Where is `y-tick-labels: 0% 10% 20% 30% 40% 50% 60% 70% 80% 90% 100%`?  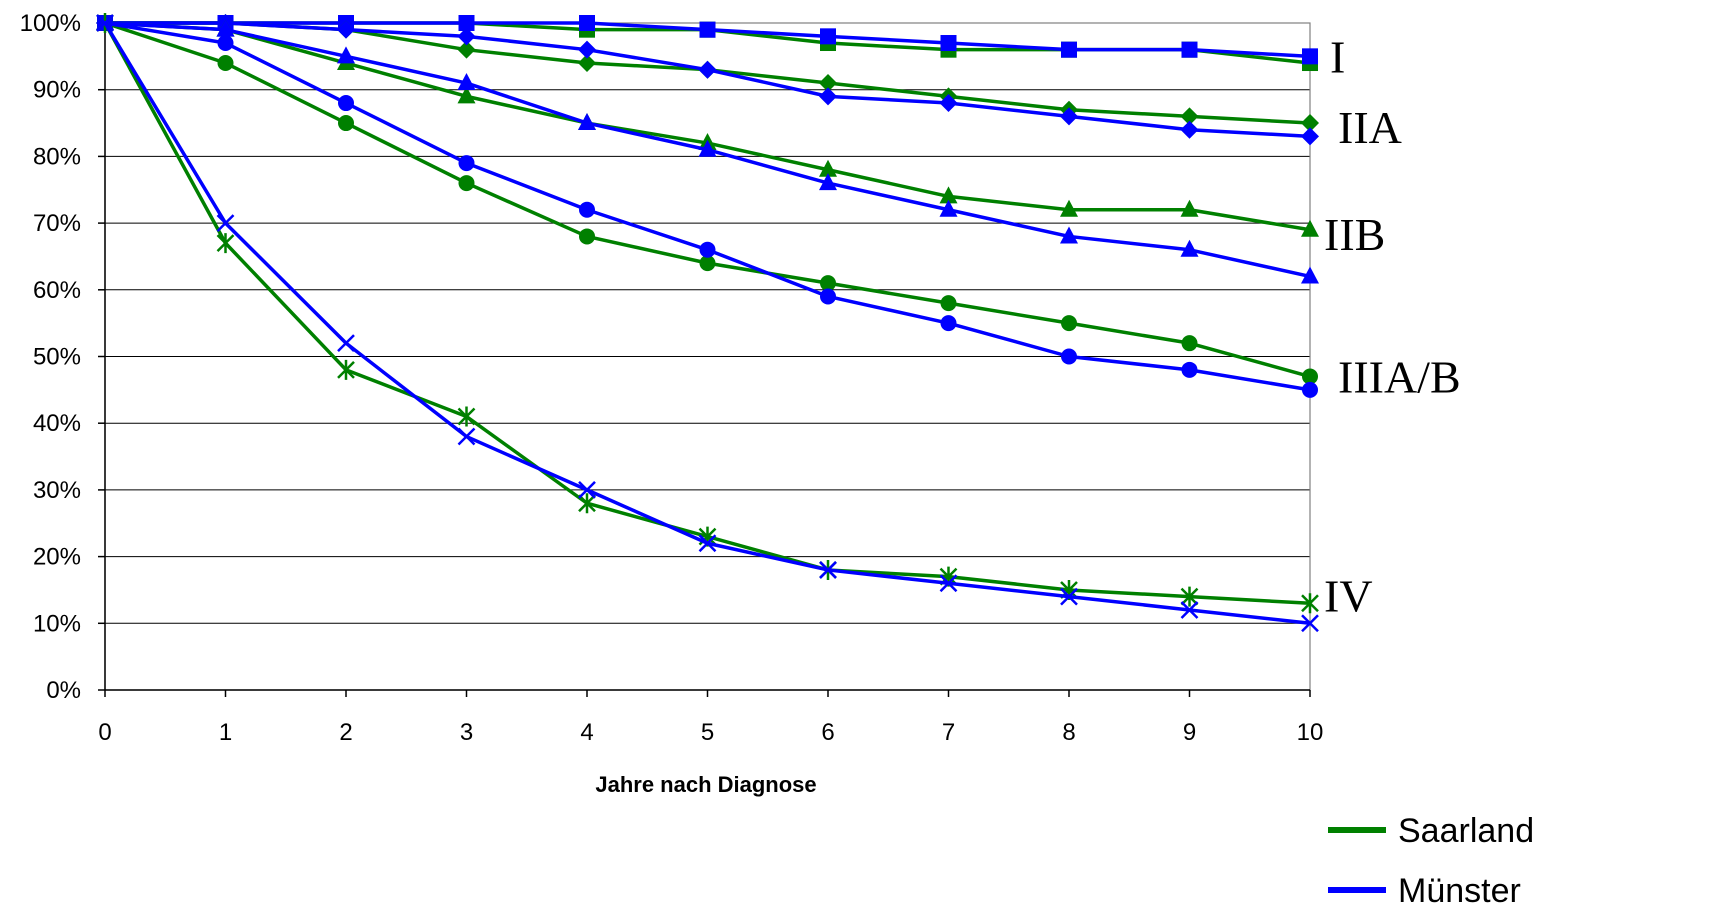
y-tick-labels: 0% 10% 20% 30% 40% 50% 60% 70% 80% 90% 100% is located at coordinates (62, 357).